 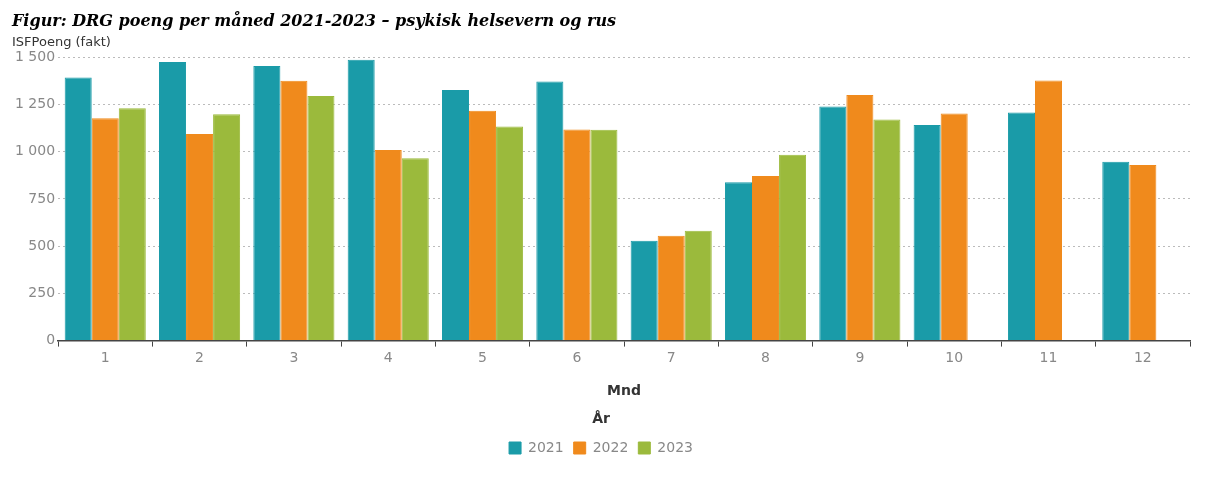 What do you see at coordinates (624, 390) in the screenshot?
I see `x-axis-title: Mnd` at bounding box center [624, 390].